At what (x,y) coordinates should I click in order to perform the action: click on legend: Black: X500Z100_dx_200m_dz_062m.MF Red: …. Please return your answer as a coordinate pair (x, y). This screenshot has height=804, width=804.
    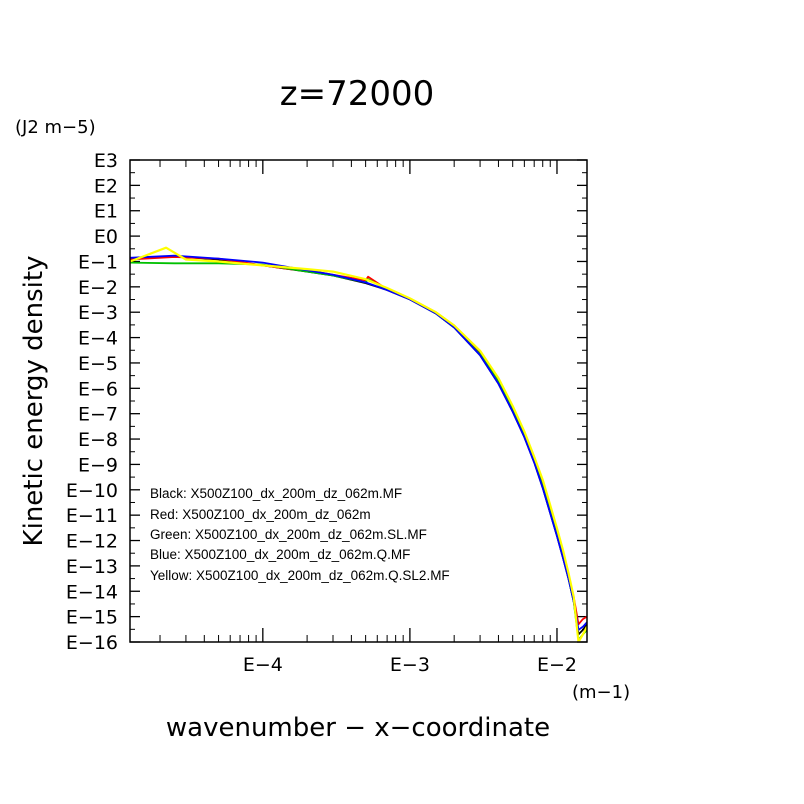
    Looking at the image, I should click on (300, 534).